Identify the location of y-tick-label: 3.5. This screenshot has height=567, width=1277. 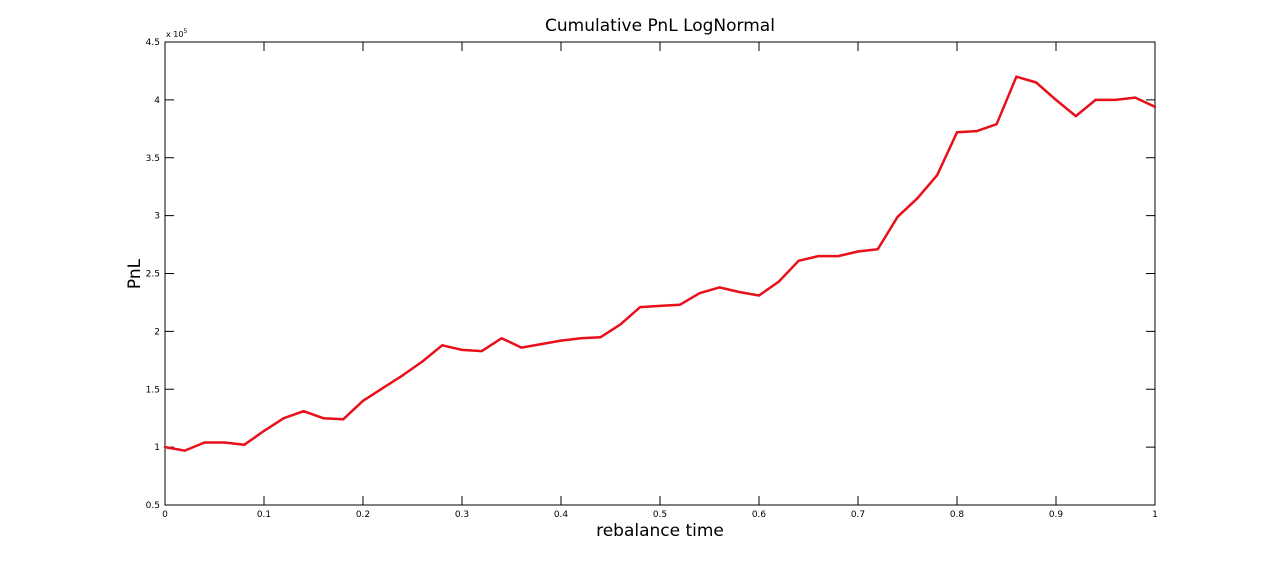
(153, 159).